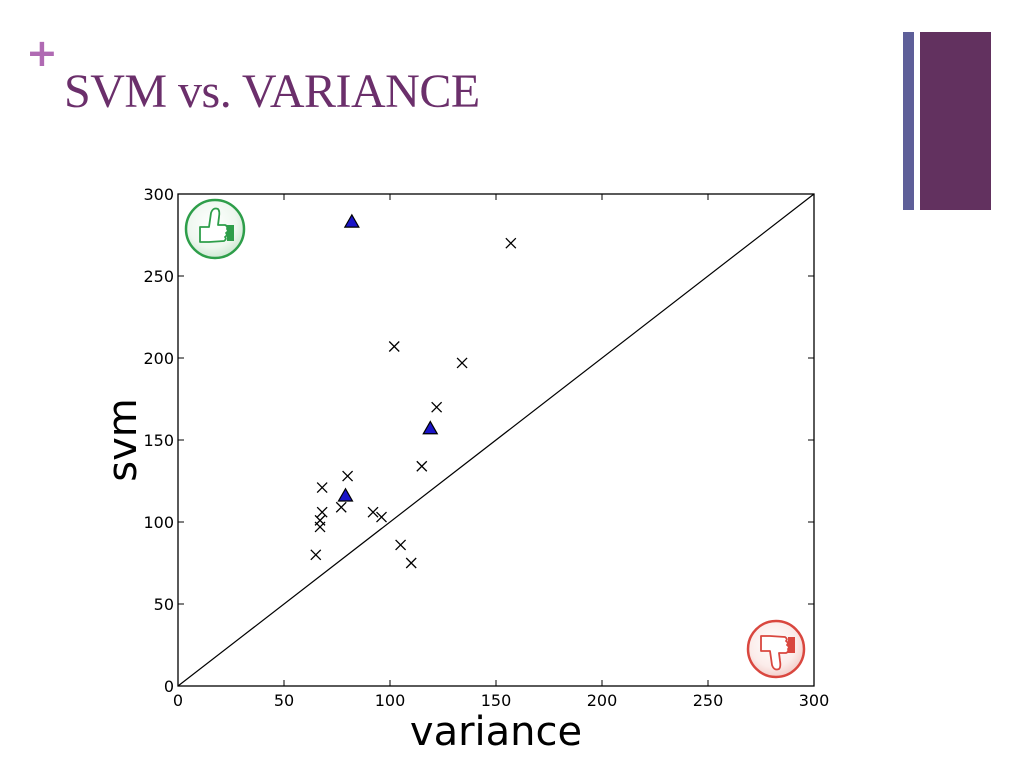 The image size is (1024, 768). What do you see at coordinates (158, 194) in the screenshot?
I see `y-tick-label: 300` at bounding box center [158, 194].